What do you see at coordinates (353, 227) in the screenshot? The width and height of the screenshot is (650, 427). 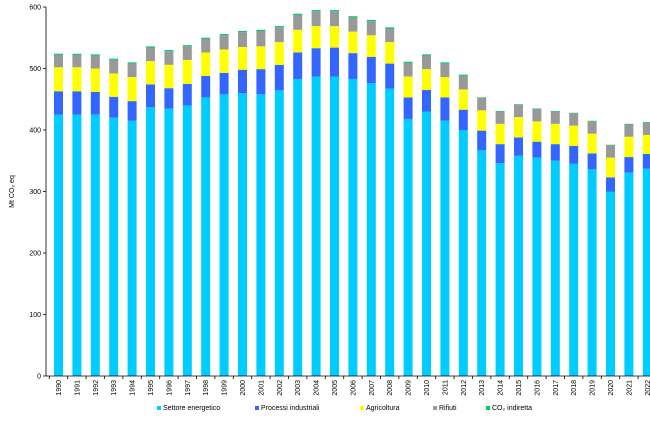 I see `bar-segment-2006-s0` at bounding box center [353, 227].